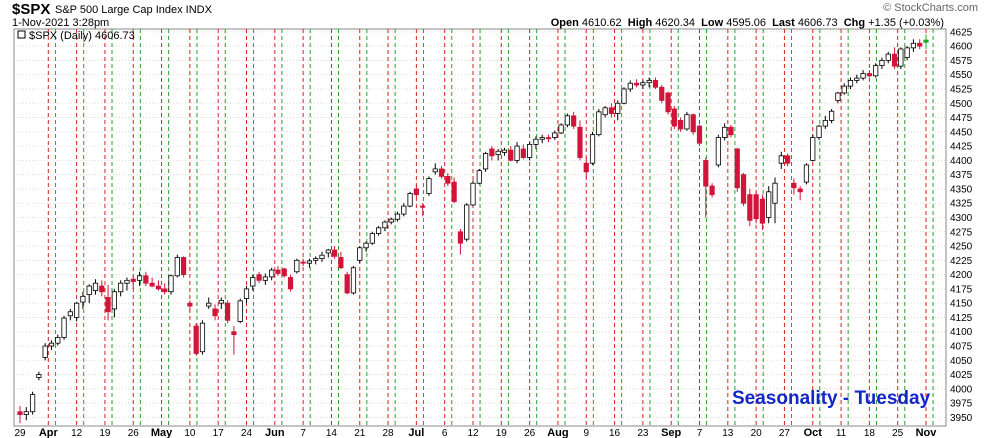 The width and height of the screenshot is (990, 438). What do you see at coordinates (961, 232) in the screenshot?
I see `y-tick-label: 4275` at bounding box center [961, 232].